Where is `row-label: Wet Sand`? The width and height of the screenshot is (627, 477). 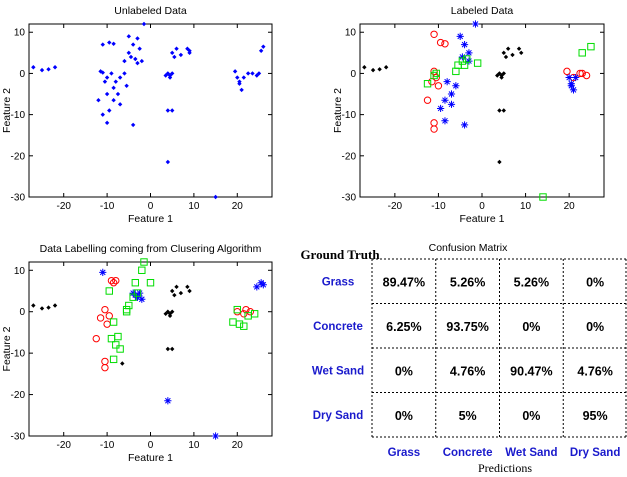 row-label: Wet Sand is located at coordinates (338, 371).